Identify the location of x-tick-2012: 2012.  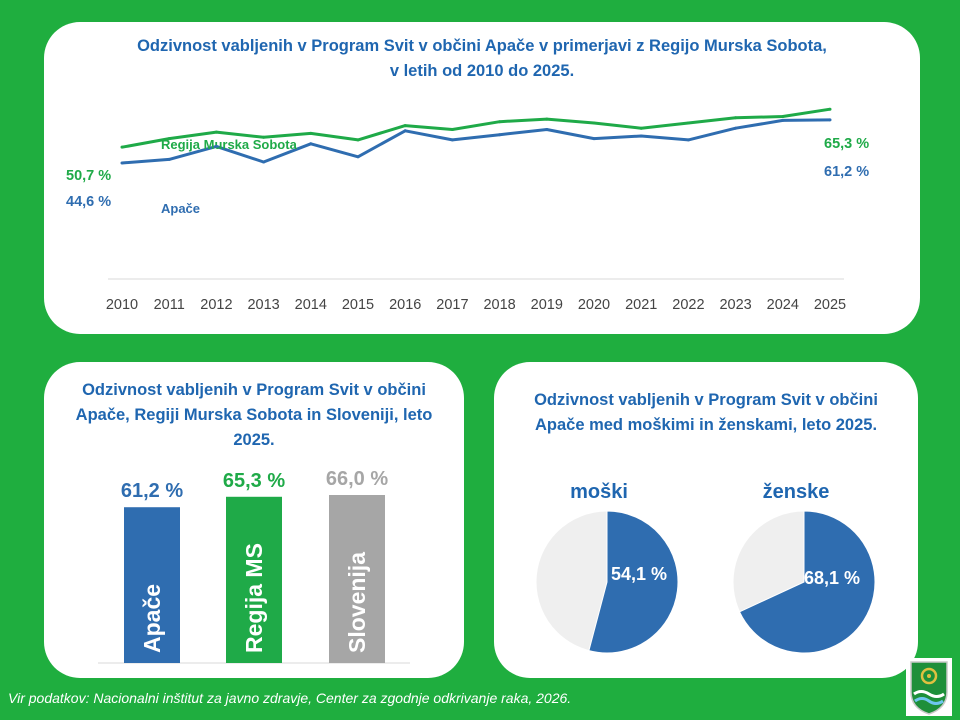
(216, 305).